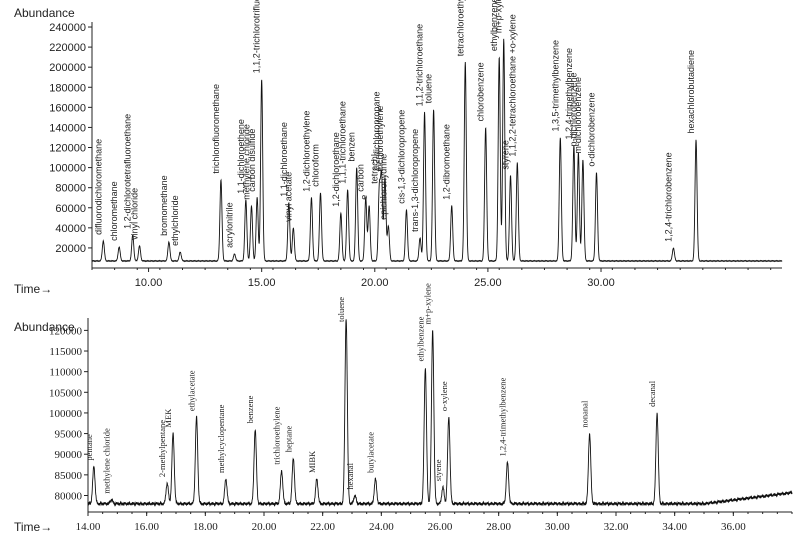 This screenshot has width=800, height=550. What do you see at coordinates (288, 197) in the screenshot?
I see `top-peak-label: vinyl acetate` at bounding box center [288, 197].